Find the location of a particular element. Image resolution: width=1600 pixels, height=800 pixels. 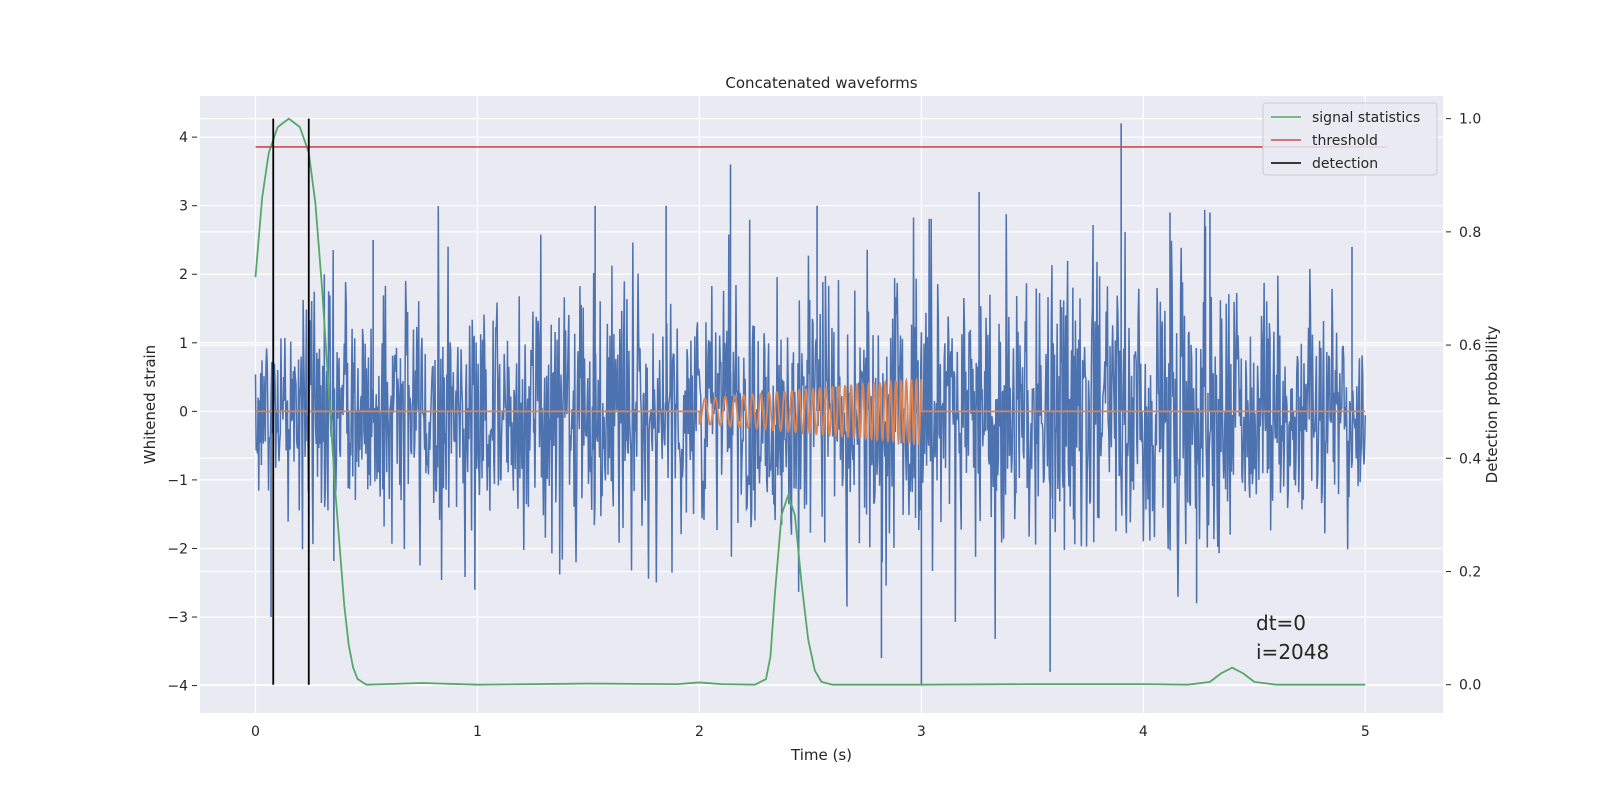

legend-label-detection: detection is located at coordinates (1345, 164).